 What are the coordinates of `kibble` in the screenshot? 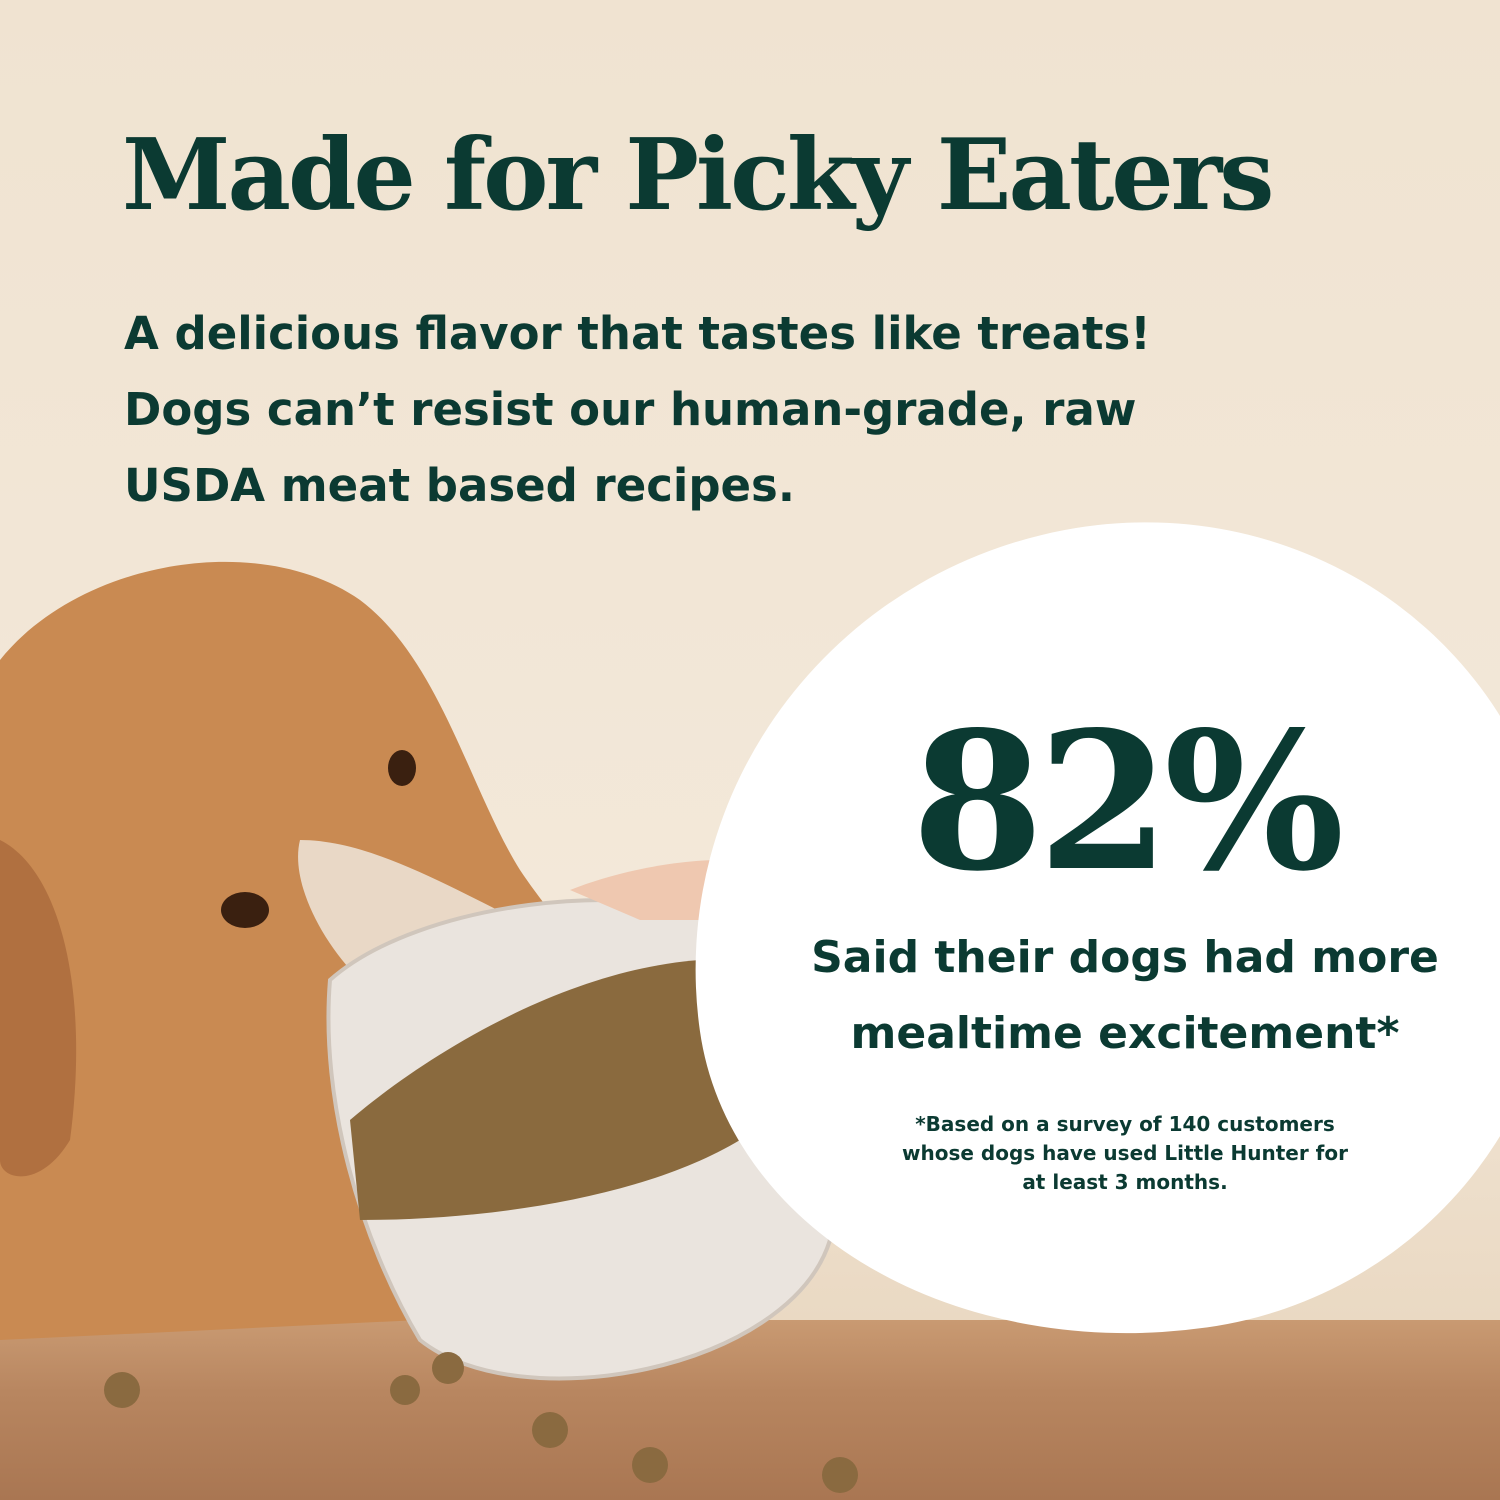 It's located at (545, 1090).